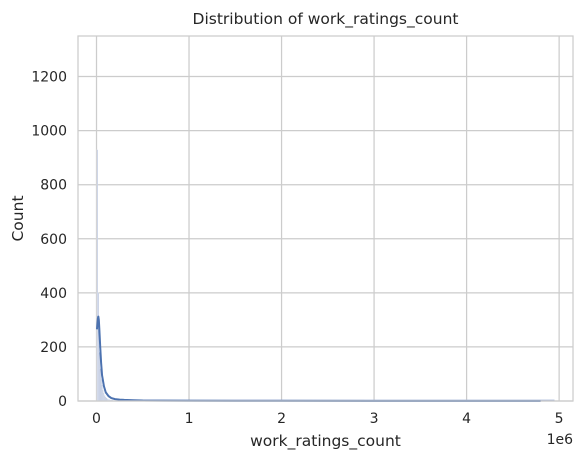 The width and height of the screenshot is (583, 458). Describe the element at coordinates (326, 19) in the screenshot. I see `chart-title: Distribution of work_ratings_count` at that location.